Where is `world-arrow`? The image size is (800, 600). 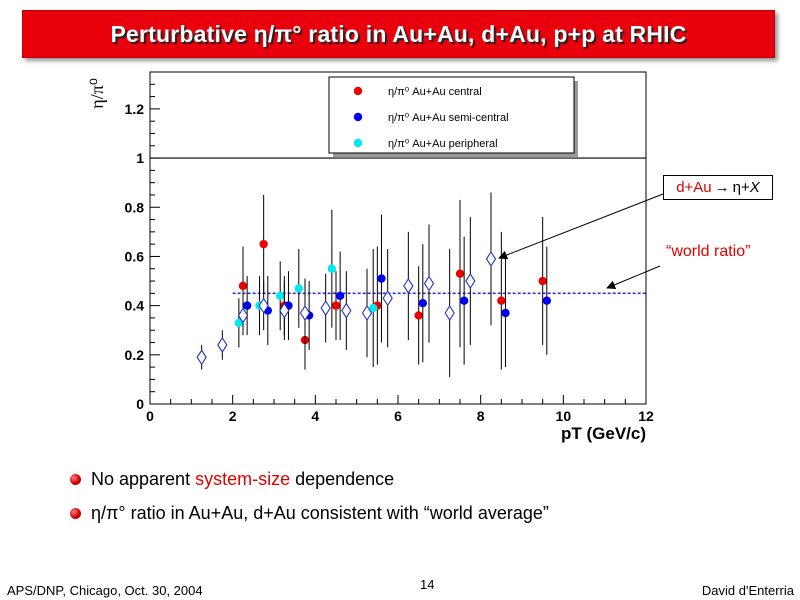 world-arrow is located at coordinates (633, 277).